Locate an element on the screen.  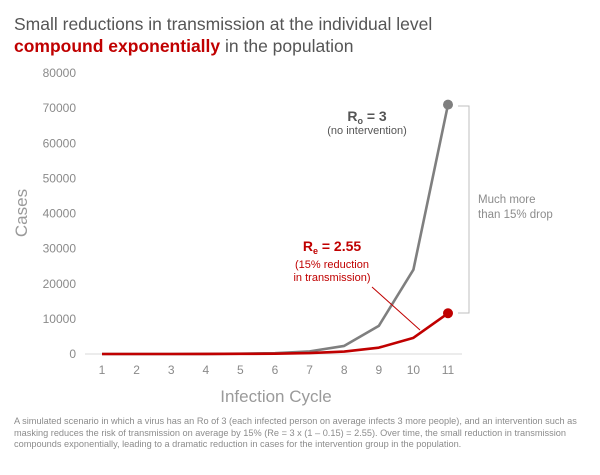
y-tick-label: 70000 is located at coordinates (60, 108).